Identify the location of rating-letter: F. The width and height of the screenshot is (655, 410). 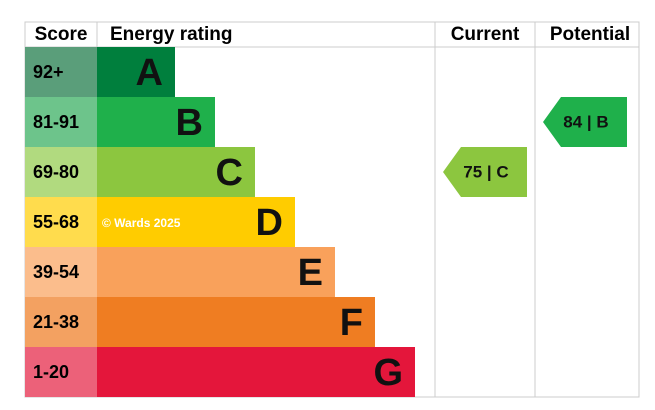
(351, 323).